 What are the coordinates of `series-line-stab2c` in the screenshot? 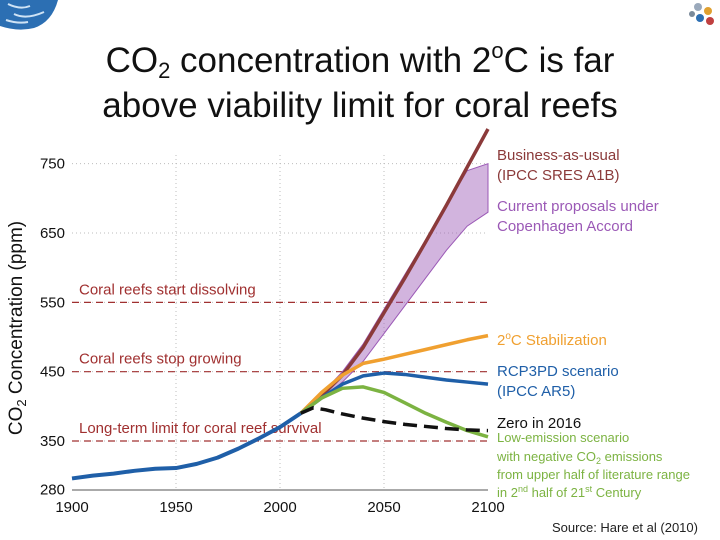 It's located at (394, 374).